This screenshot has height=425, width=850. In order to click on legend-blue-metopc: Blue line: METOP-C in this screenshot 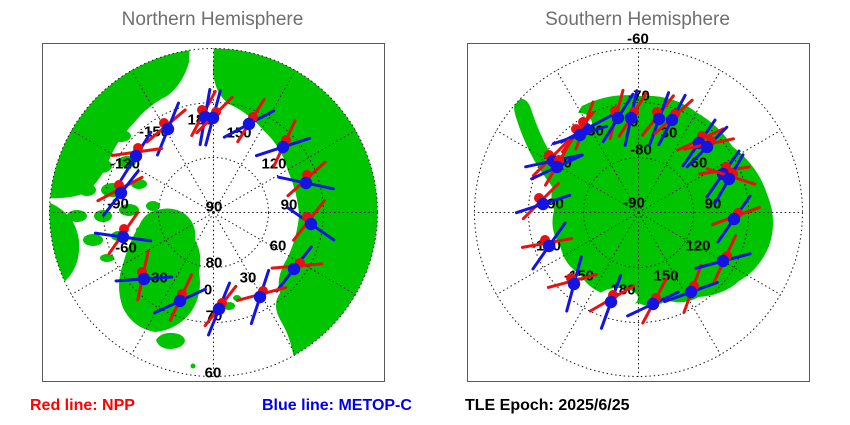, I will do `click(337, 405)`.